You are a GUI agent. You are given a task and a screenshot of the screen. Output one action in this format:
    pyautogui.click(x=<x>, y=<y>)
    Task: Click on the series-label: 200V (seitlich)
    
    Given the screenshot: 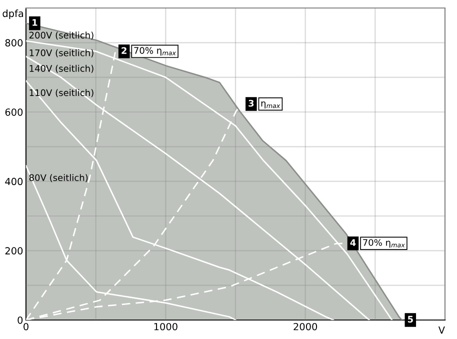 What is the action you would take?
    pyautogui.click(x=61, y=36)
    